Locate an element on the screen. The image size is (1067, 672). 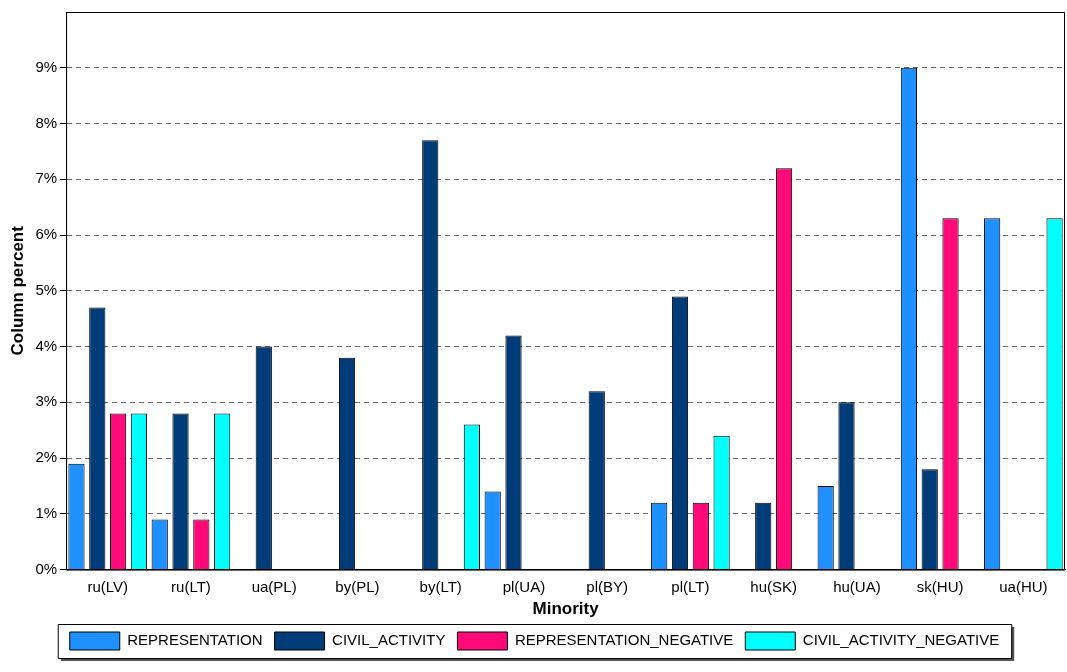
x-tick-label: ua(HU) is located at coordinates (1023, 586).